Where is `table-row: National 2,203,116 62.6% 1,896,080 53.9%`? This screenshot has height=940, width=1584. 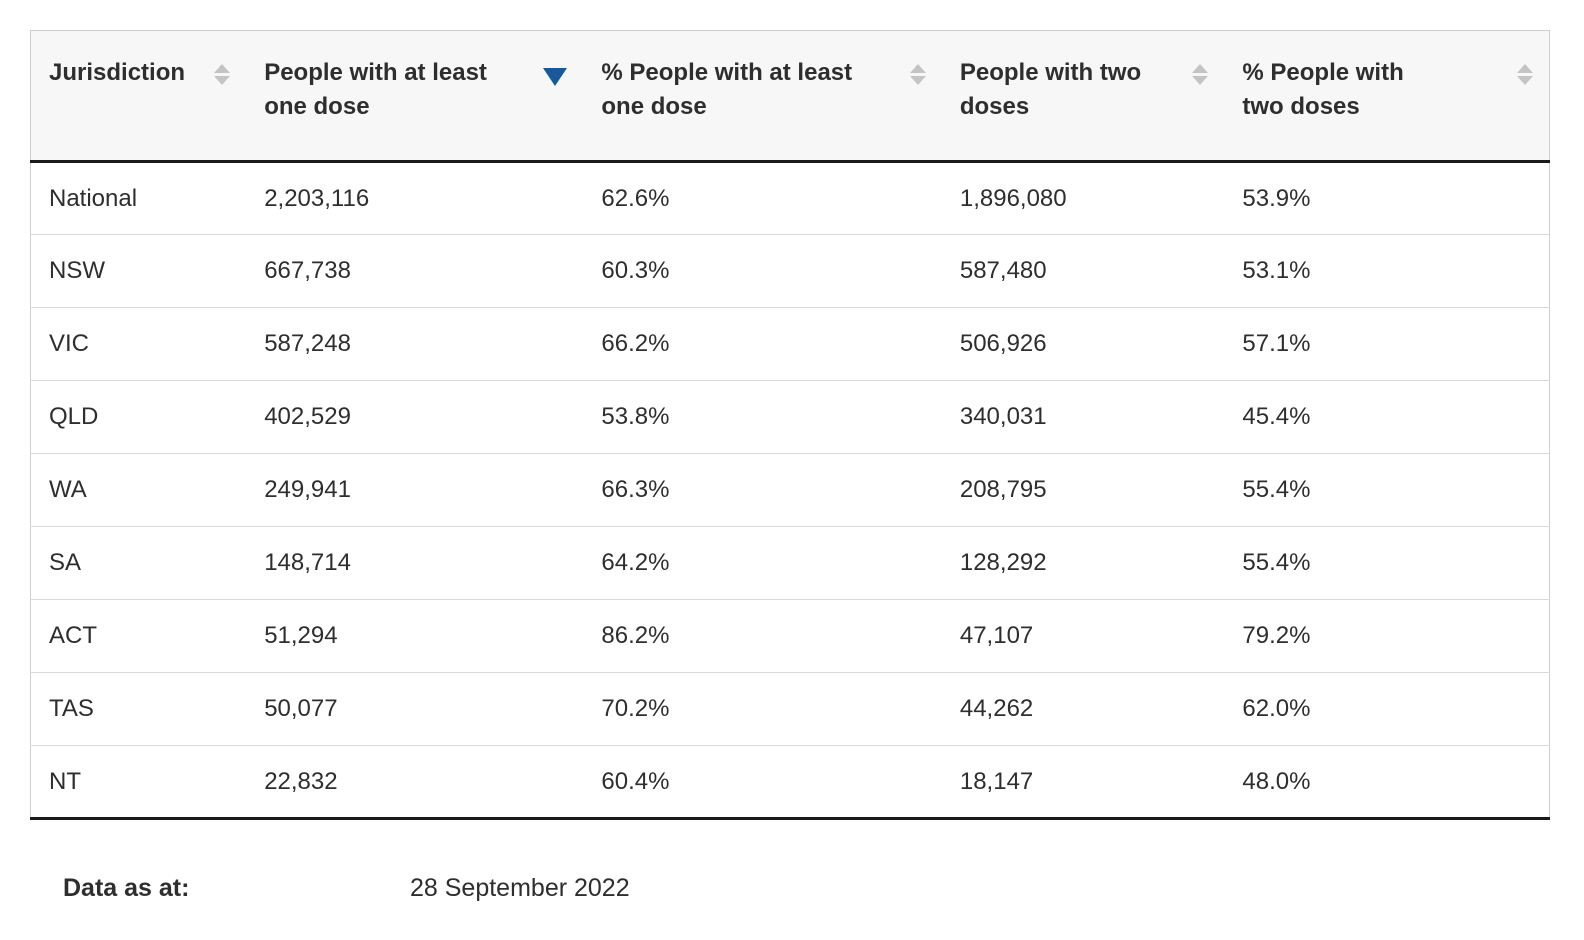 table-row: National 2,203,116 62.6% 1,896,080 53.9% is located at coordinates (790, 198).